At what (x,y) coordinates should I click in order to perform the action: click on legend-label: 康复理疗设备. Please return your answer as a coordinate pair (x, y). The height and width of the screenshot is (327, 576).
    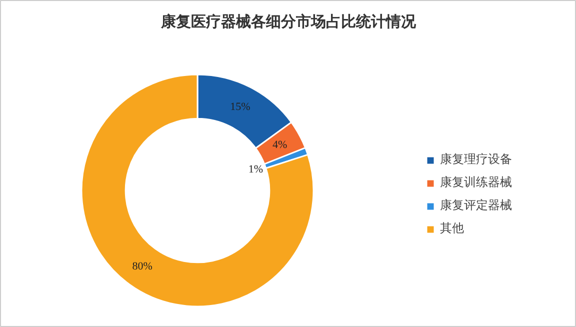
    Looking at the image, I should click on (476, 159).